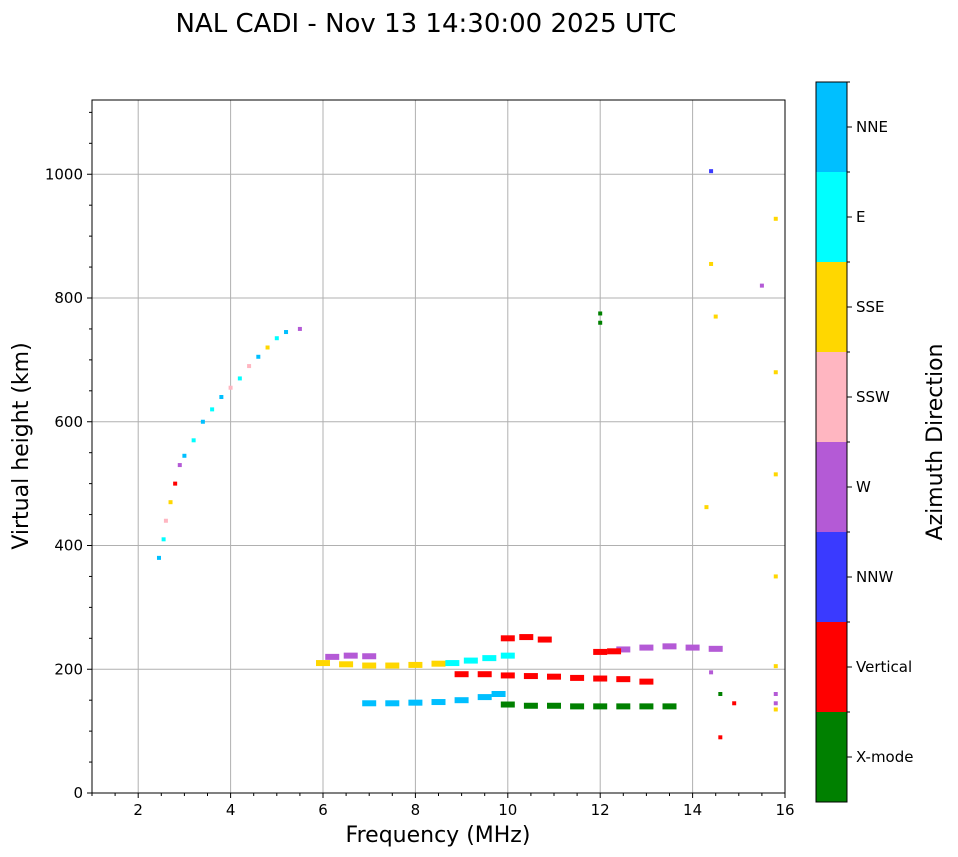  What do you see at coordinates (863, 487) in the screenshot?
I see `colorbar-tick-label: W` at bounding box center [863, 487].